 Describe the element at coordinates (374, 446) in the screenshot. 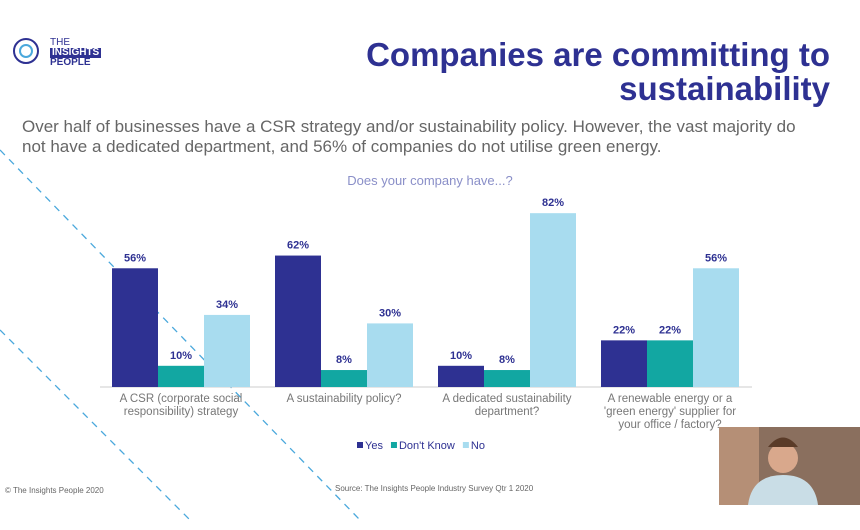

I see `legend-label: Yes` at that location.